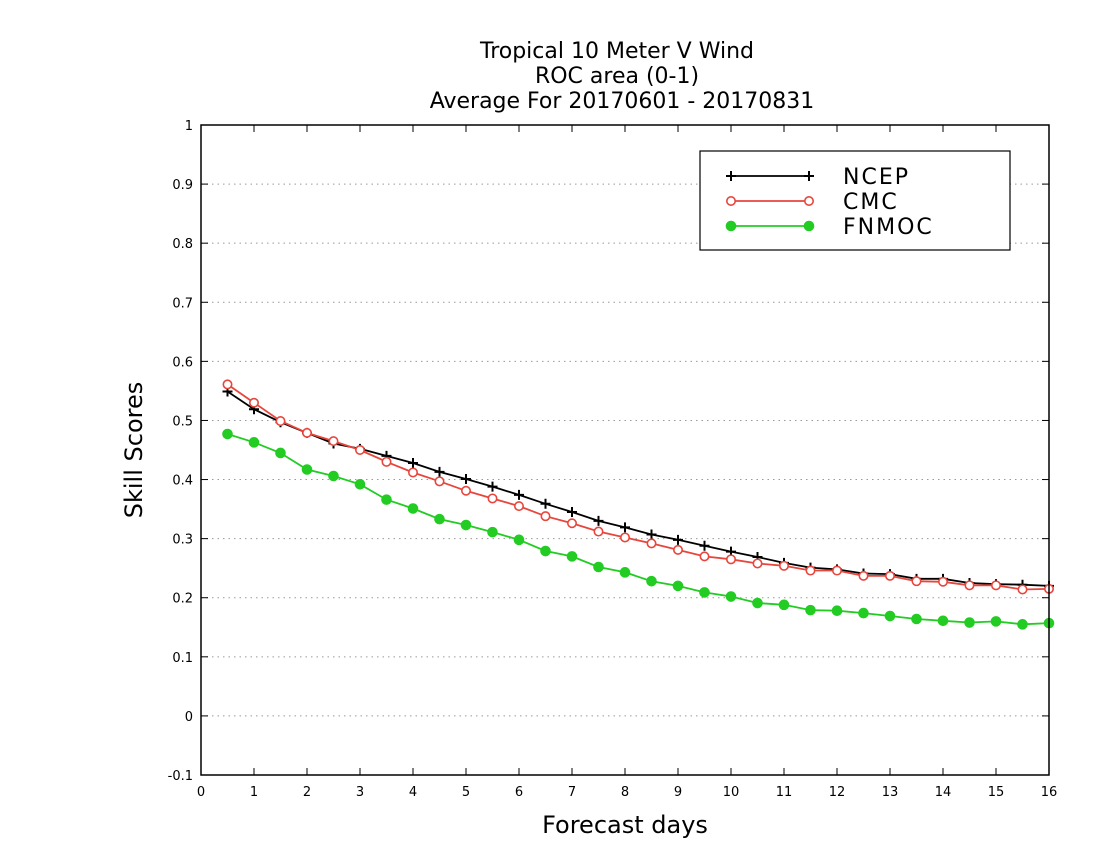 This screenshot has width=1100, height=850. What do you see at coordinates (730, 201) in the screenshot?
I see `legend-marker-cmc` at bounding box center [730, 201].